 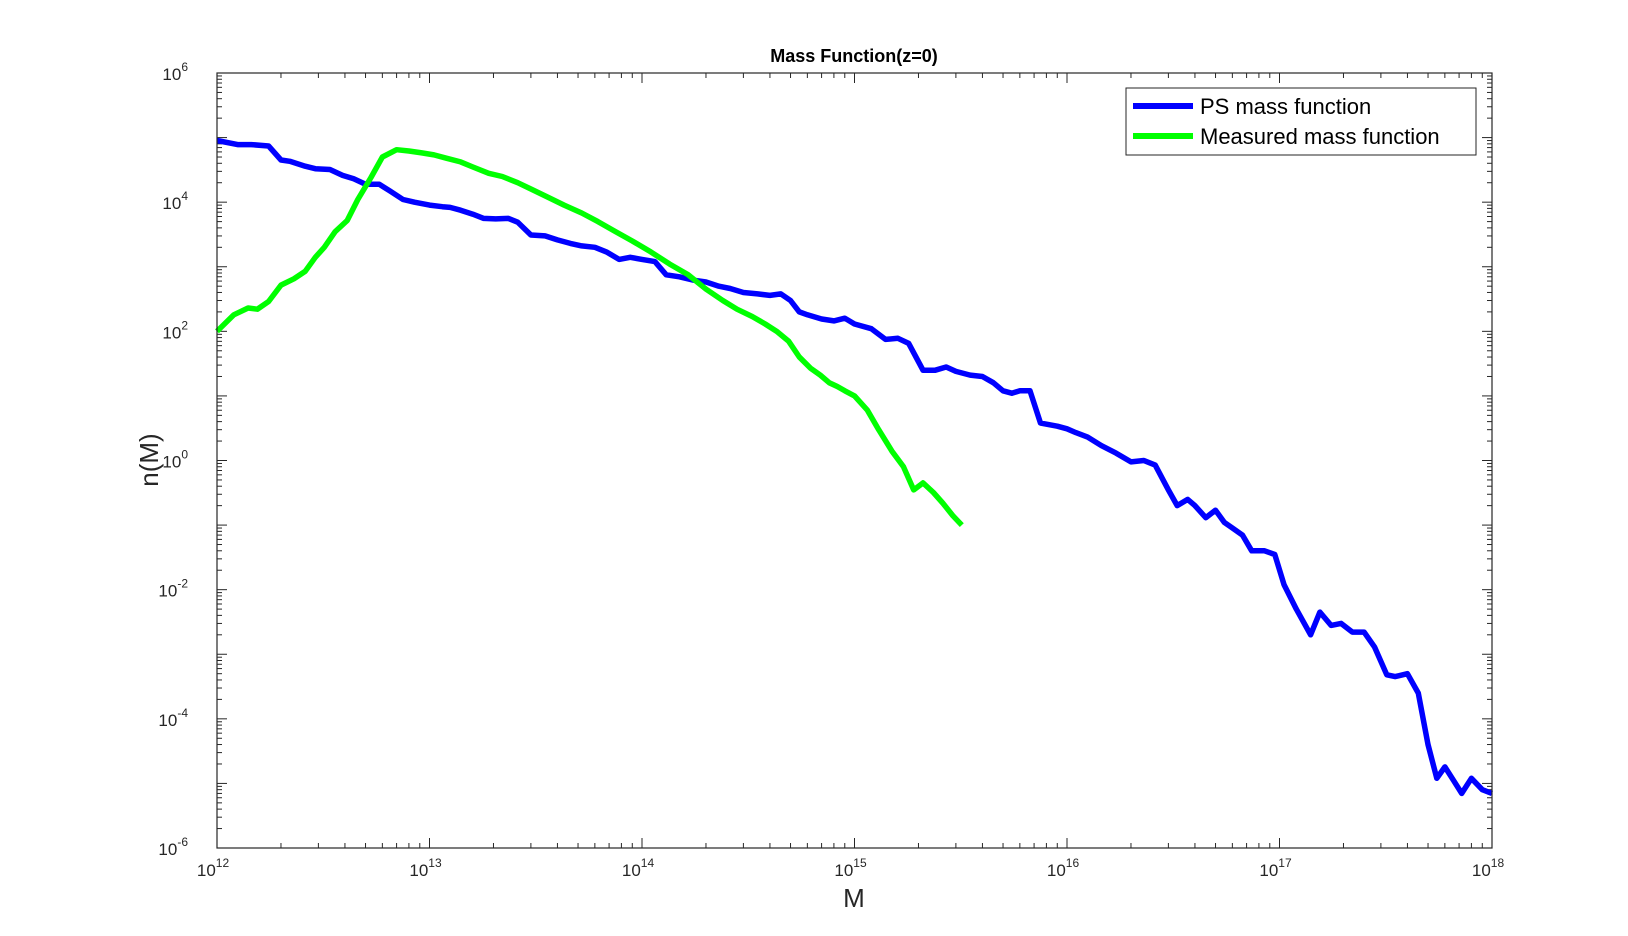 What do you see at coordinates (175, 330) in the screenshot?
I see `y-tick-label: 10²` at bounding box center [175, 330].